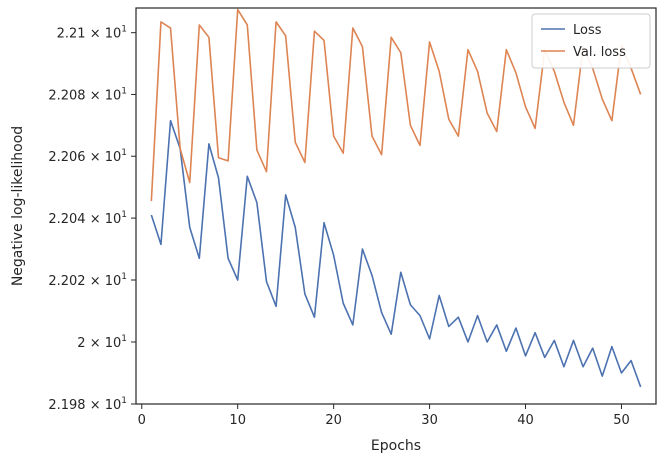 This screenshot has height=464, width=667. I want to click on legend-entry-label: Loss, so click(587, 30).